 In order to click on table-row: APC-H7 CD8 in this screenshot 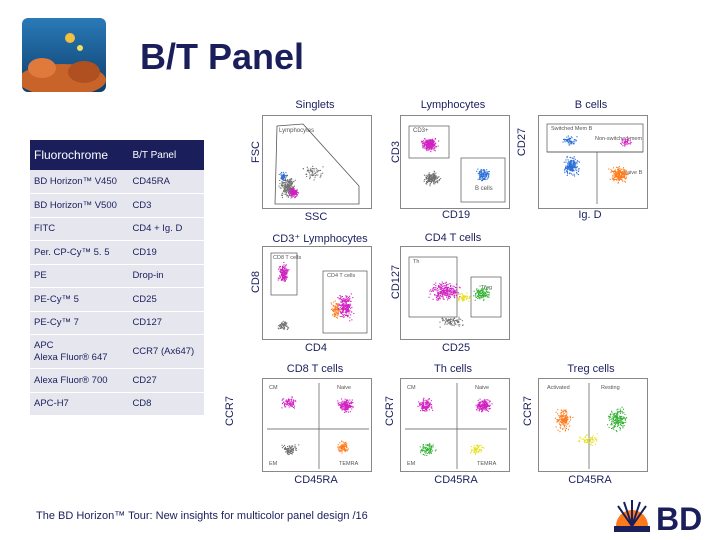, I will do `click(117, 404)`.